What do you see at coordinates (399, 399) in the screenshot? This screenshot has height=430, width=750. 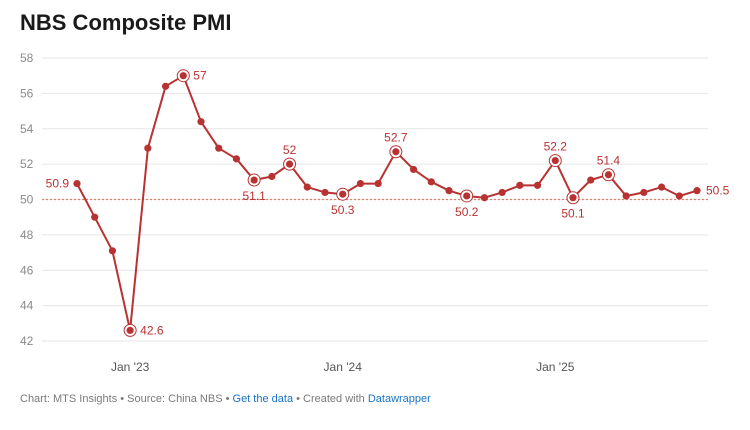 I see `datawrapper-link: Datawrapper` at bounding box center [399, 399].